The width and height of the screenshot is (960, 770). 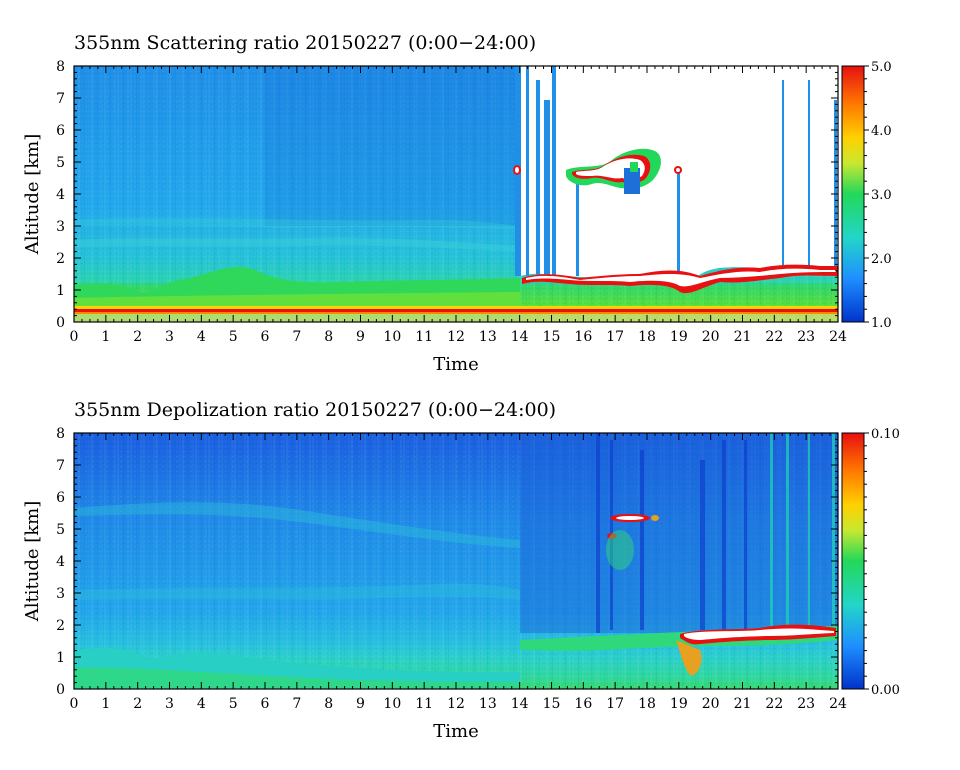 What do you see at coordinates (105, 337) in the screenshot?
I see `scattering-xtick-label: 1` at bounding box center [105, 337].